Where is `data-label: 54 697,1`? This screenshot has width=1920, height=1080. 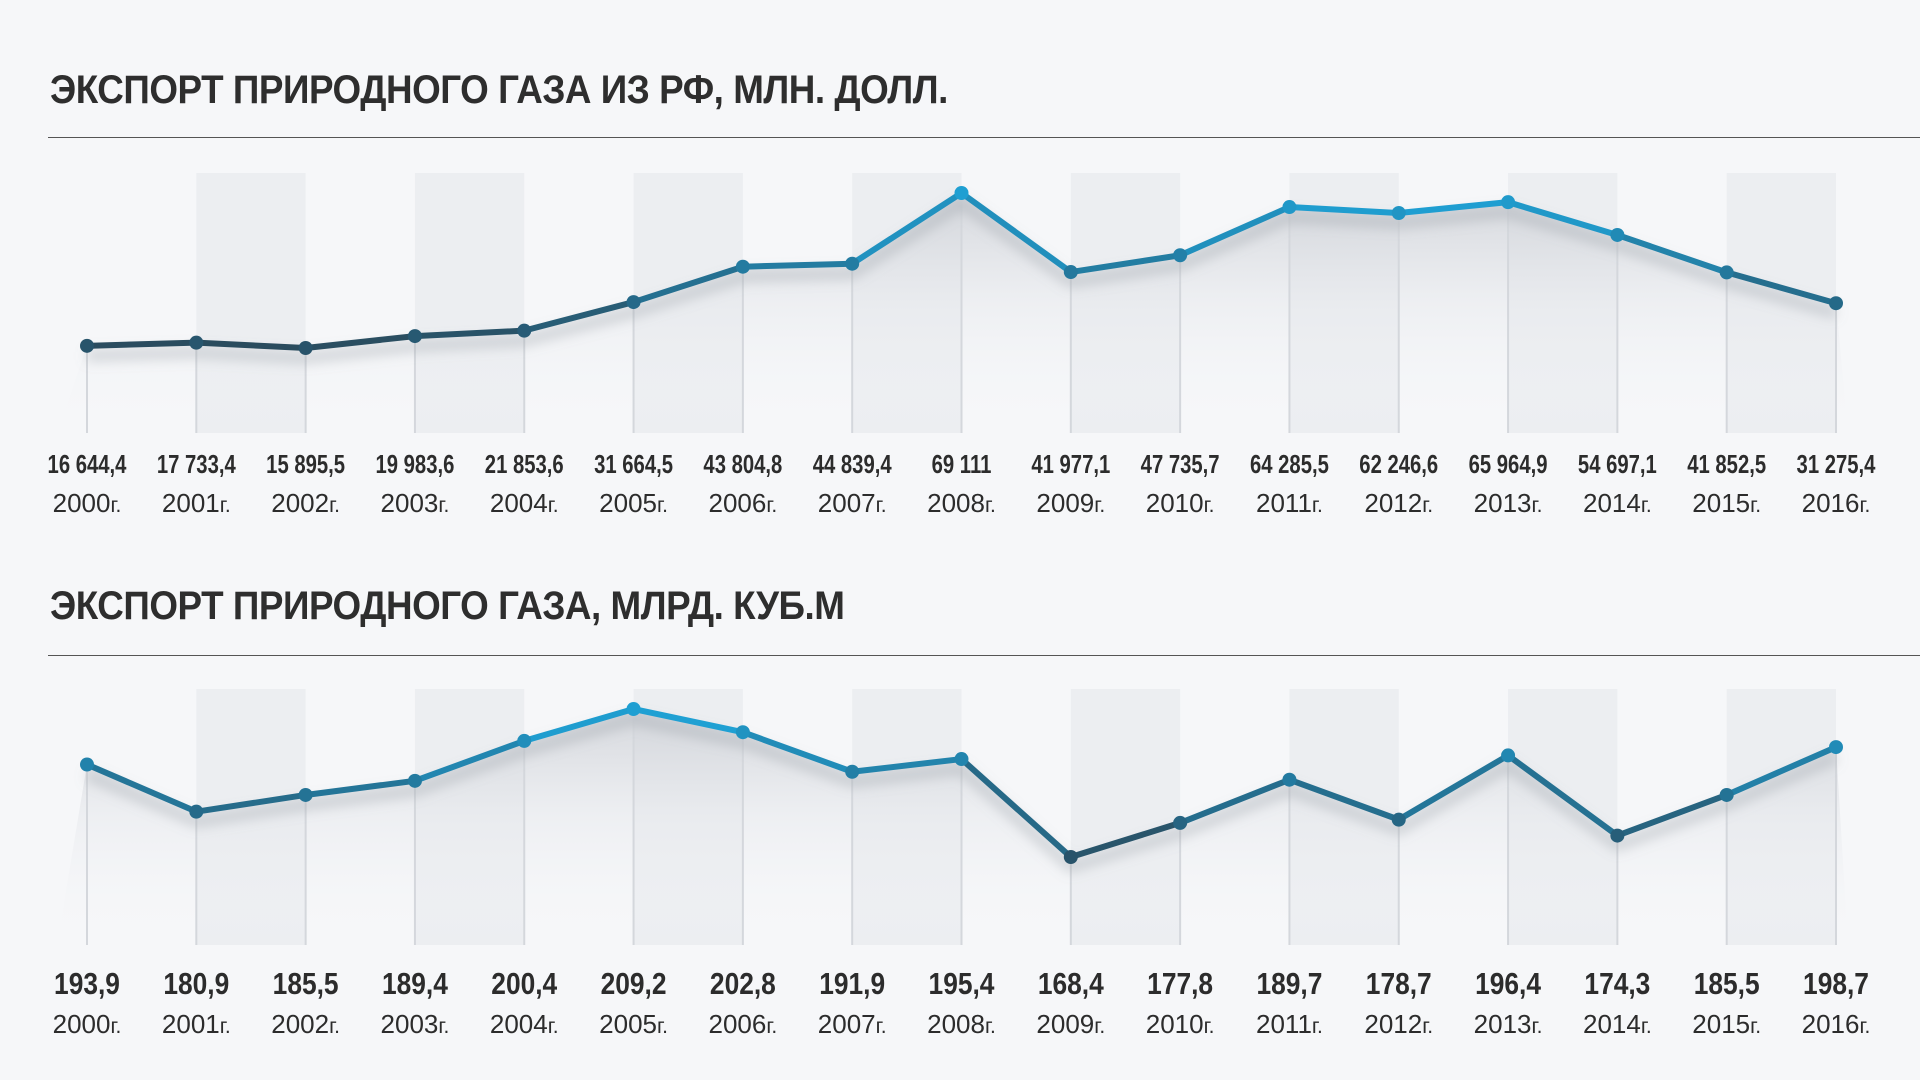
data-label: 54 697,1 is located at coordinates (1617, 464).